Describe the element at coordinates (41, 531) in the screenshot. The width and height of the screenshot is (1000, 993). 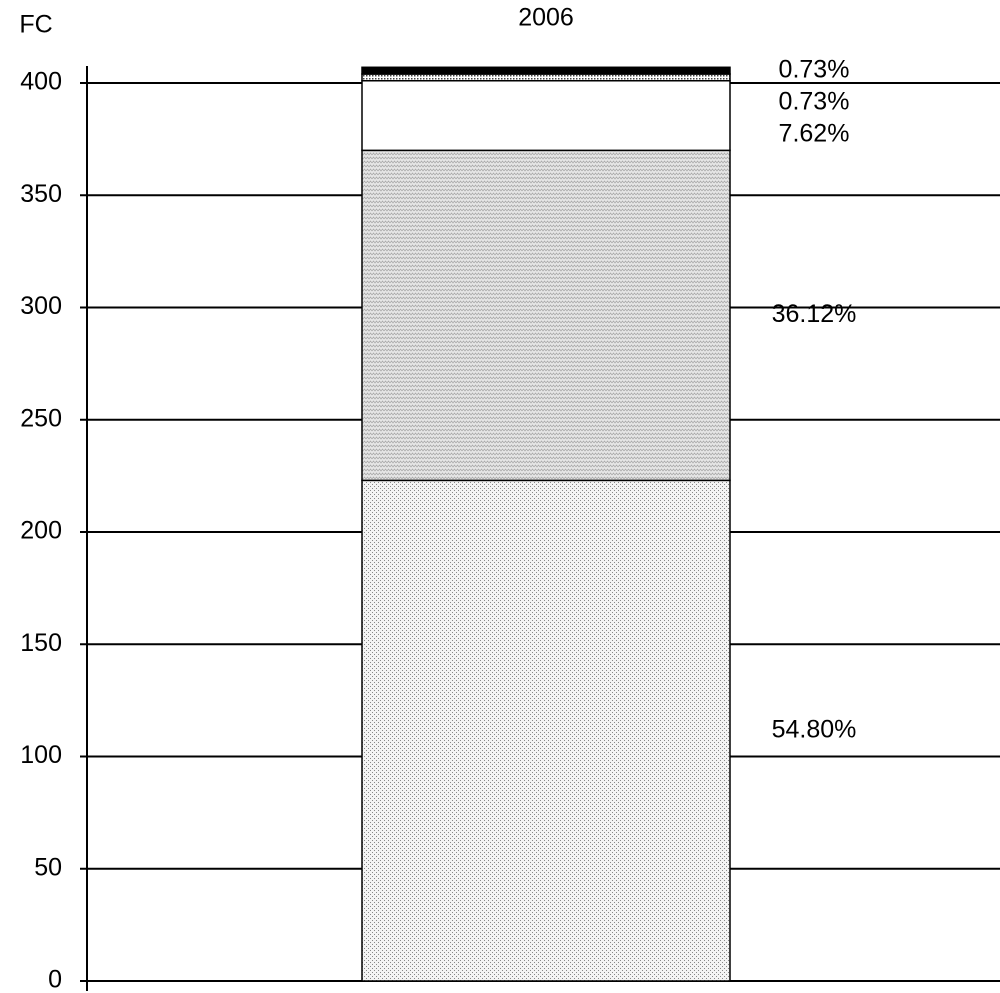
I see `y-tick-label: 200` at that location.